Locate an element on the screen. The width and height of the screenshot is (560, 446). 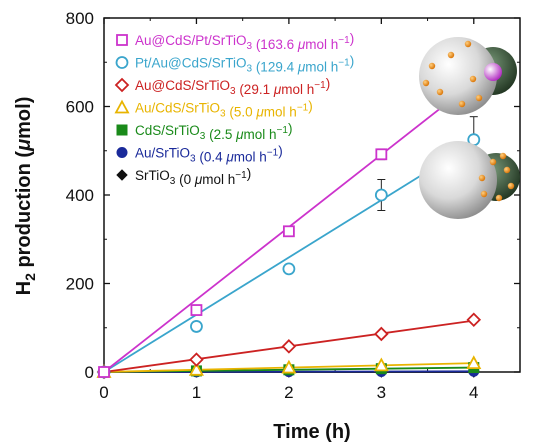
legend-entry: Pt/Au@CdS/SrTiO3 (129.4 μmol h−1) is located at coordinates (244, 64).